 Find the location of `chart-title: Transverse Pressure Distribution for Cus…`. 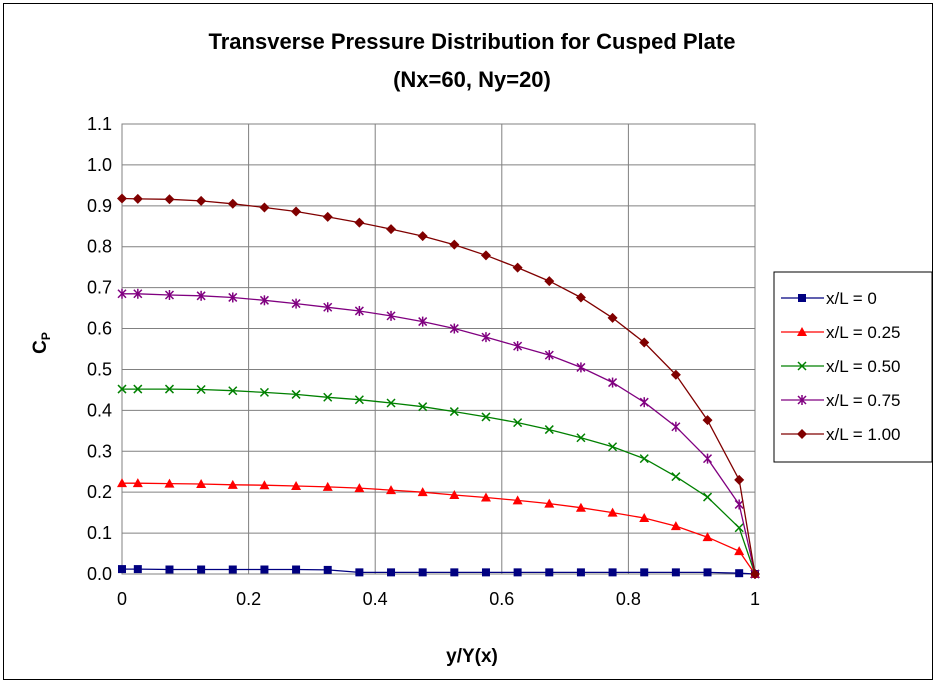

chart-title: Transverse Pressure Distribution for Cus… is located at coordinates (472, 41).